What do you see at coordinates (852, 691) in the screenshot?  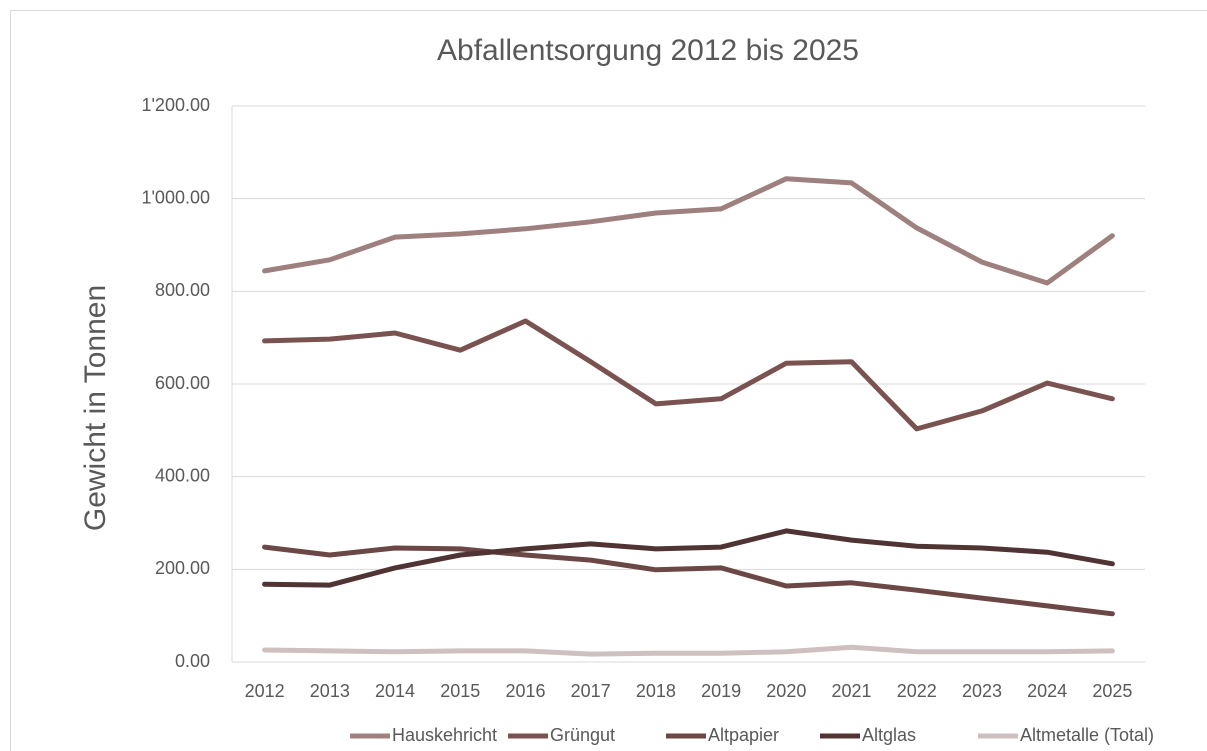 I see `x-tick-label: 2021` at bounding box center [852, 691].